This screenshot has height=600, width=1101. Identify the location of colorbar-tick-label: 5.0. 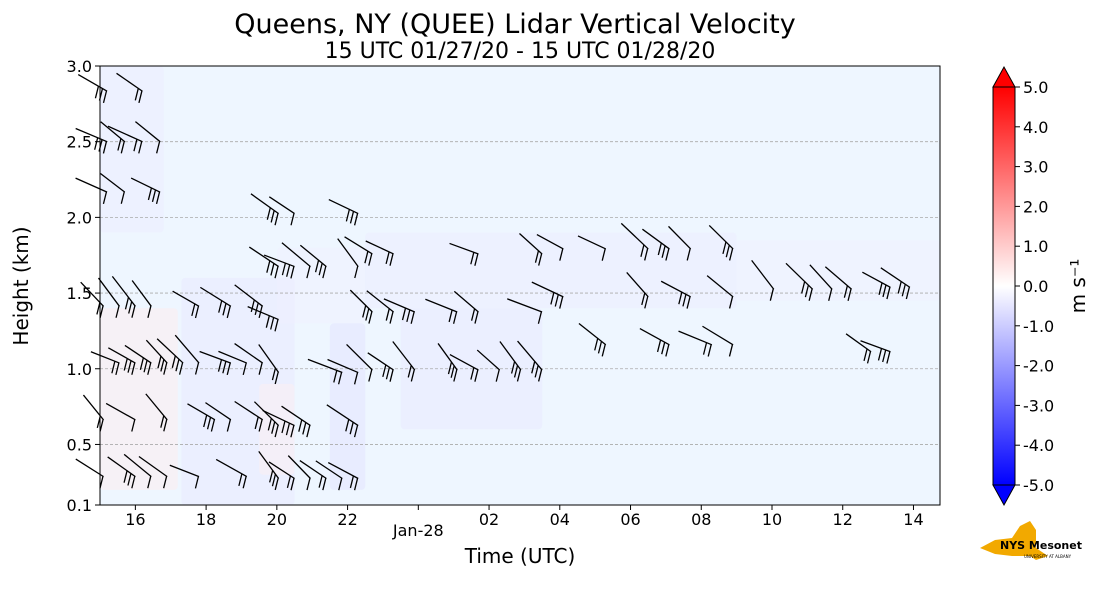
(1035, 87).